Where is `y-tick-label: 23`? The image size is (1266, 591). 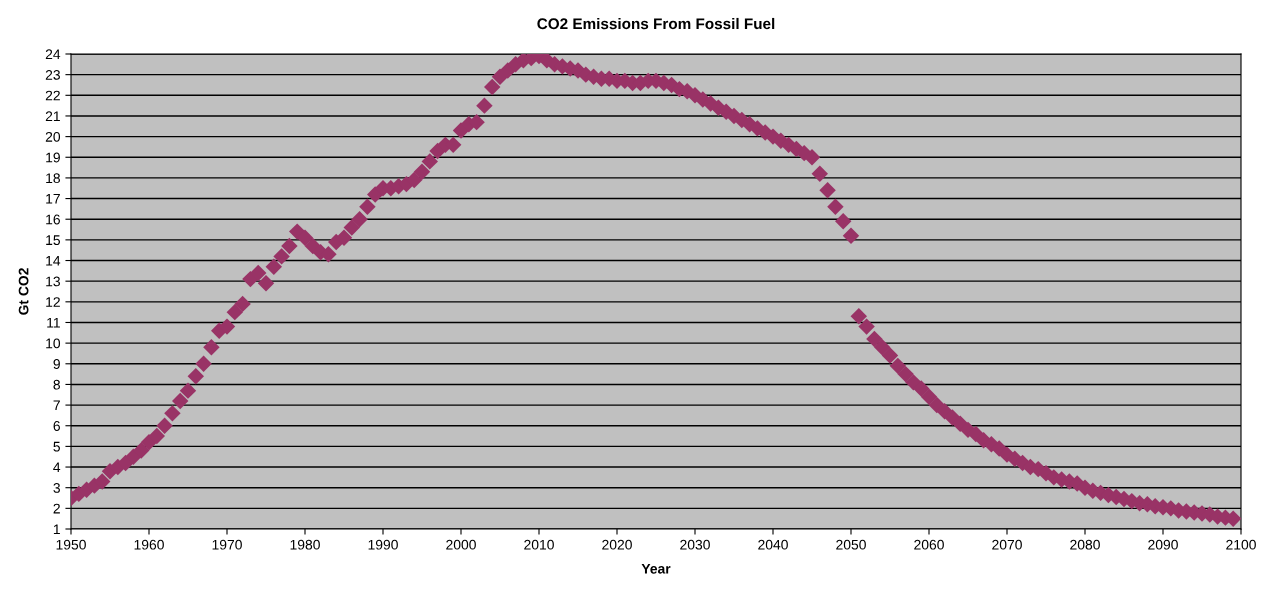
y-tick-label: 23 is located at coordinates (52, 74).